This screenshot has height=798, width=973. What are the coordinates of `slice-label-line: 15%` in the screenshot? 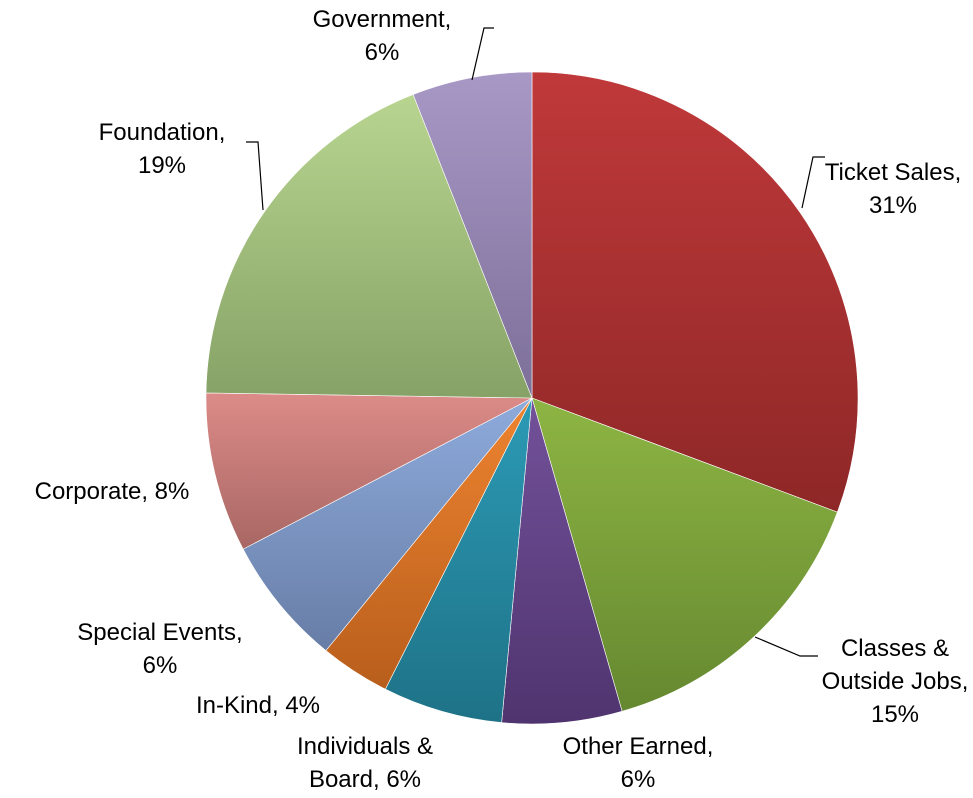 It's located at (895, 714).